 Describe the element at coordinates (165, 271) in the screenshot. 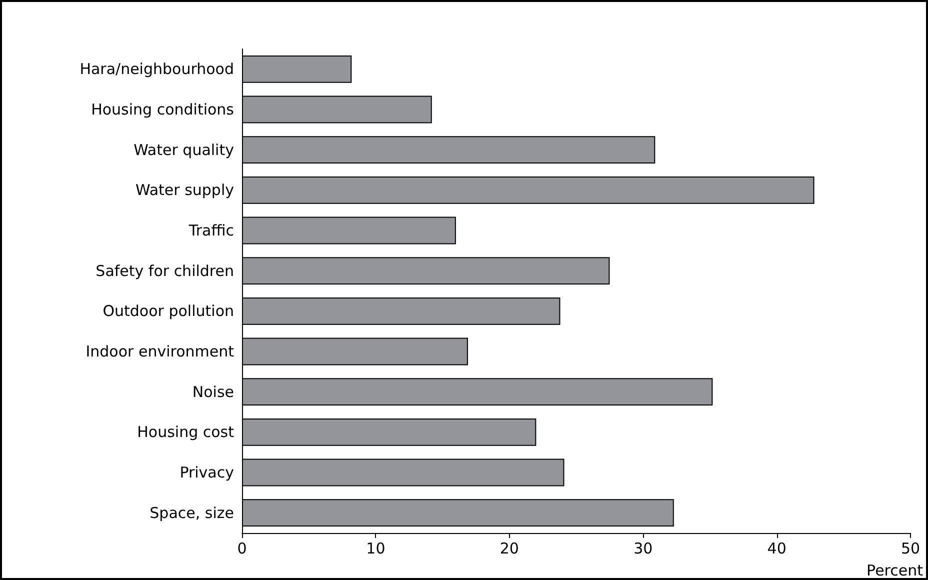

I see `y-tick-label: Safety for children` at that location.